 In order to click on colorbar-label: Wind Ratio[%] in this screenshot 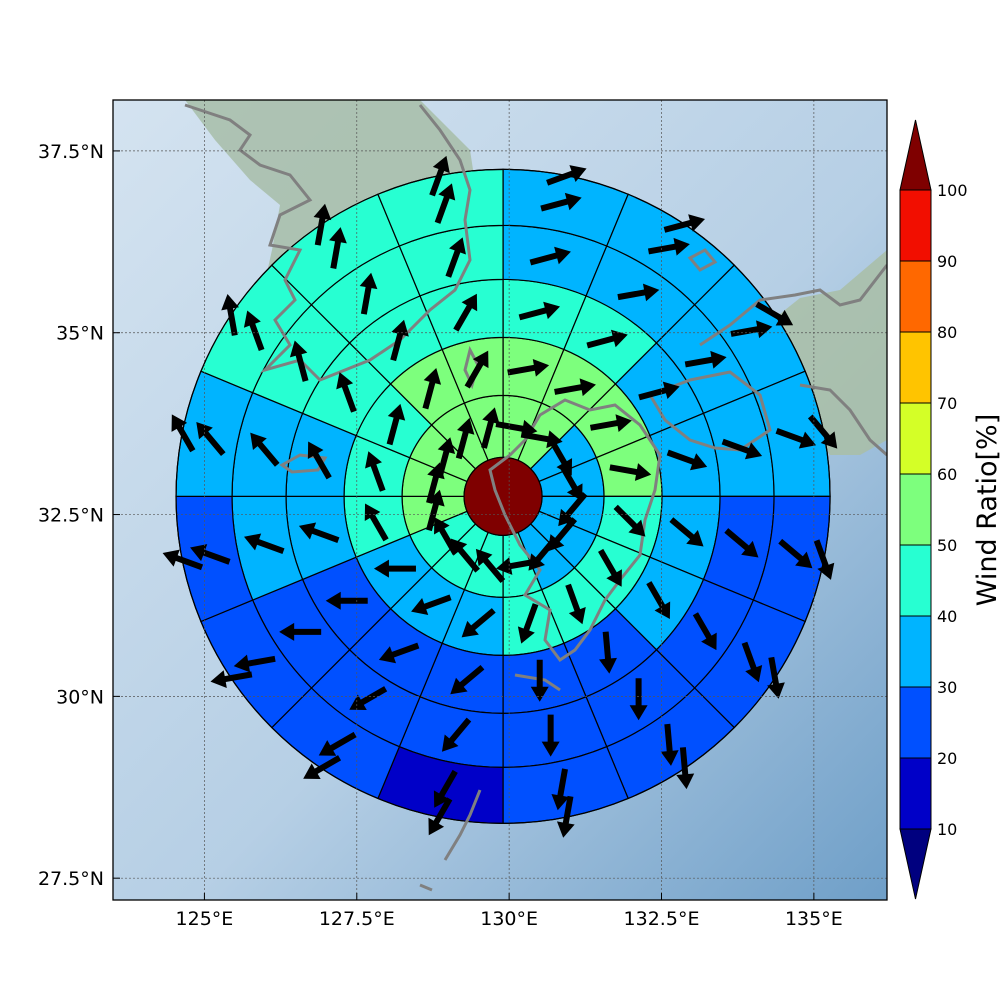, I will do `click(986, 510)`.